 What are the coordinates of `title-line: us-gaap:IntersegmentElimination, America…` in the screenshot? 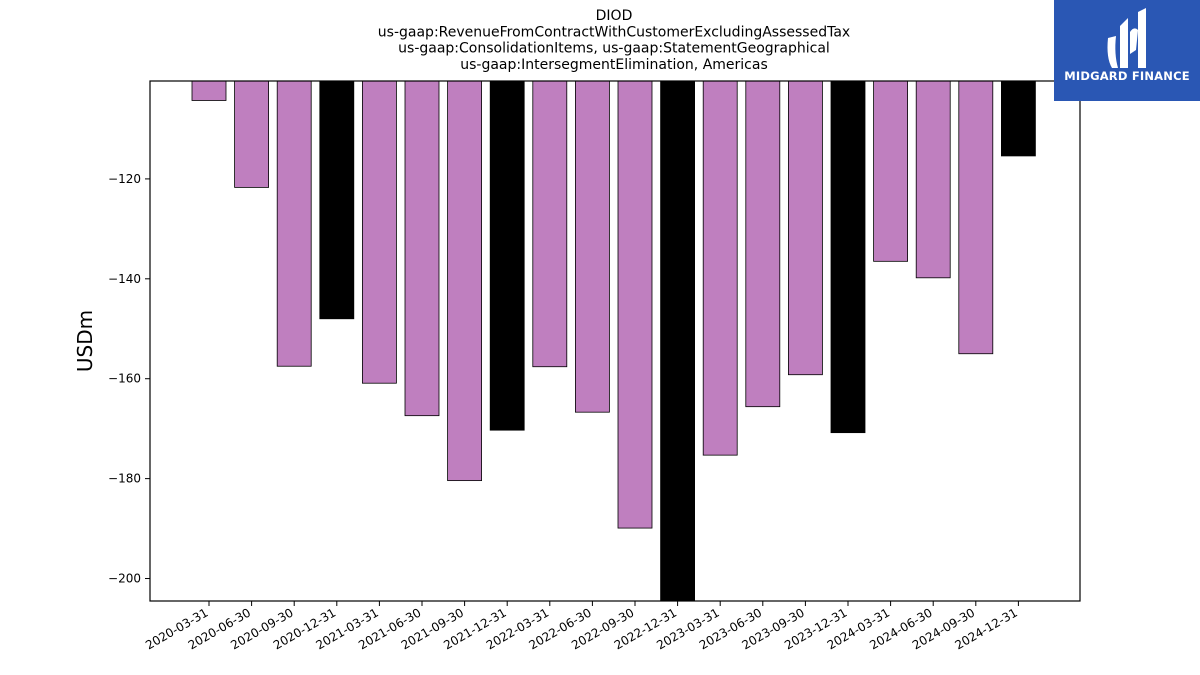 It's located at (614, 65).